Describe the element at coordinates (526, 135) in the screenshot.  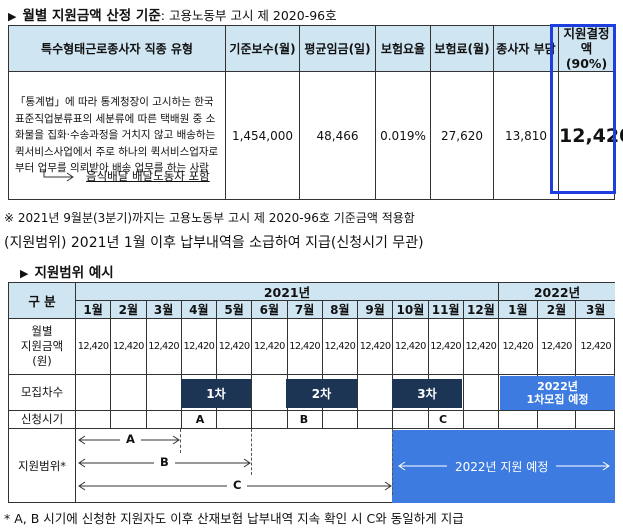
I see `worker-share-value: 13,810` at that location.